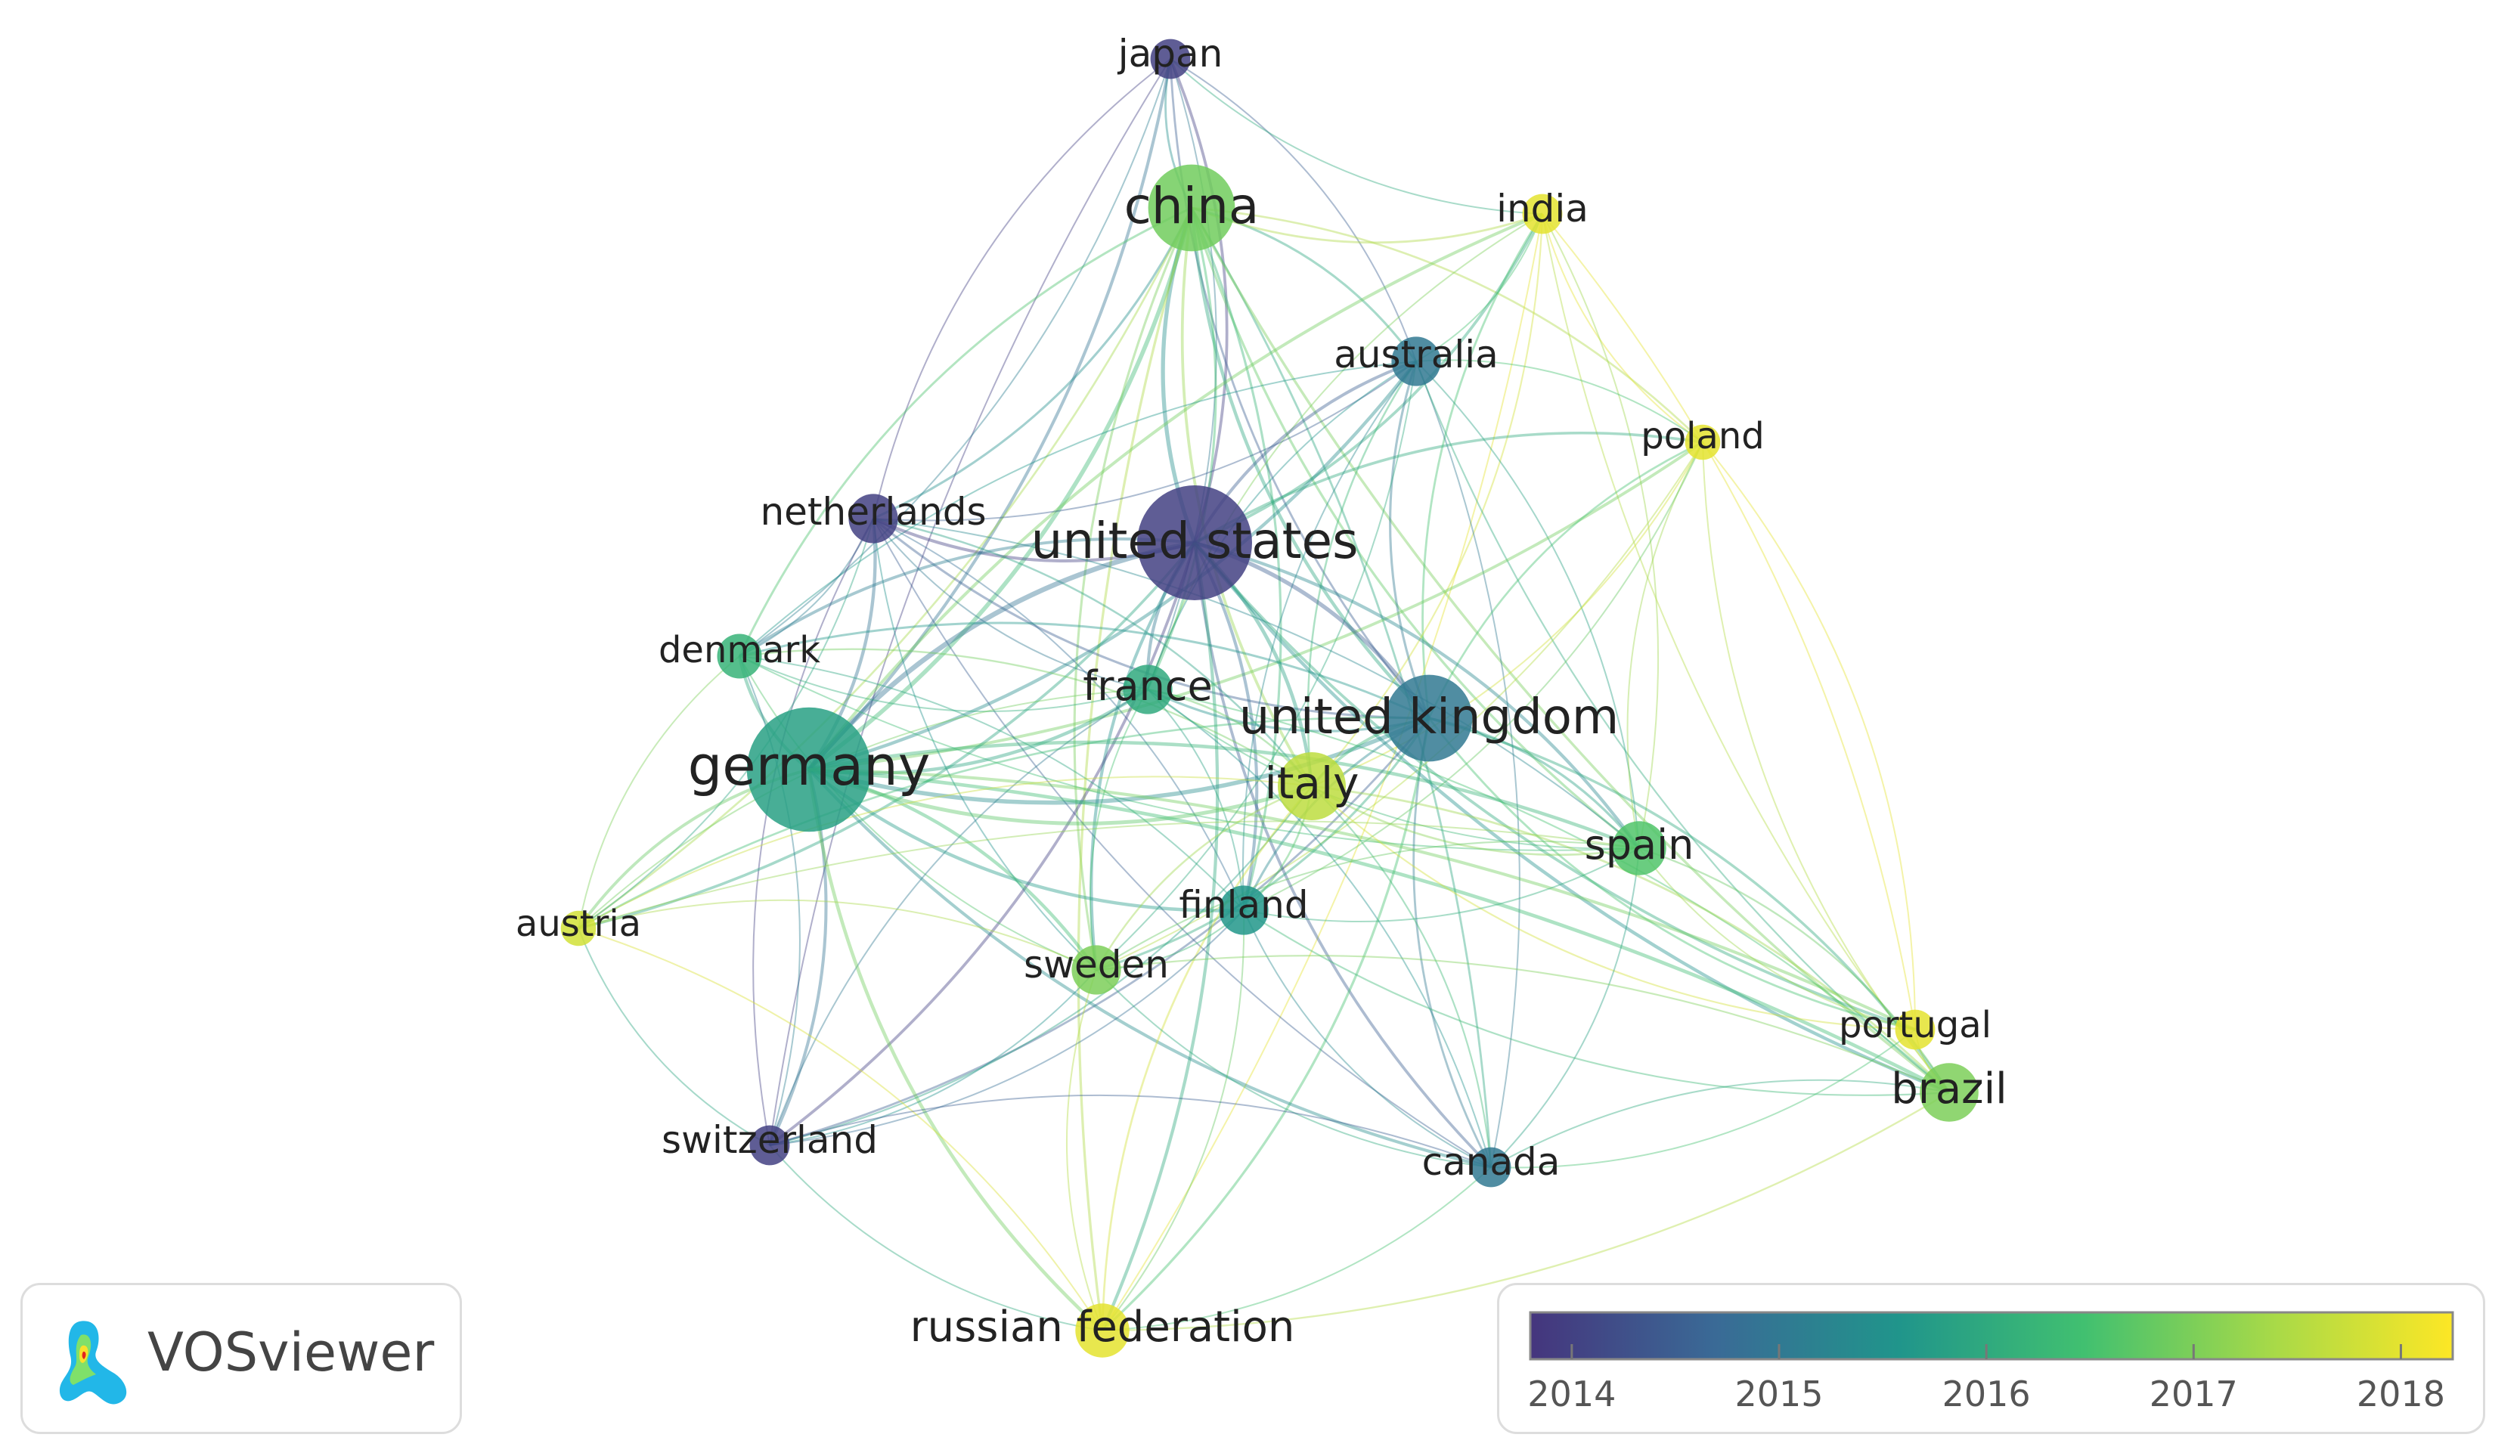 The height and width of the screenshot is (1456, 2520). What do you see at coordinates (1096, 970) in the screenshot?
I see `node-sweden` at bounding box center [1096, 970].